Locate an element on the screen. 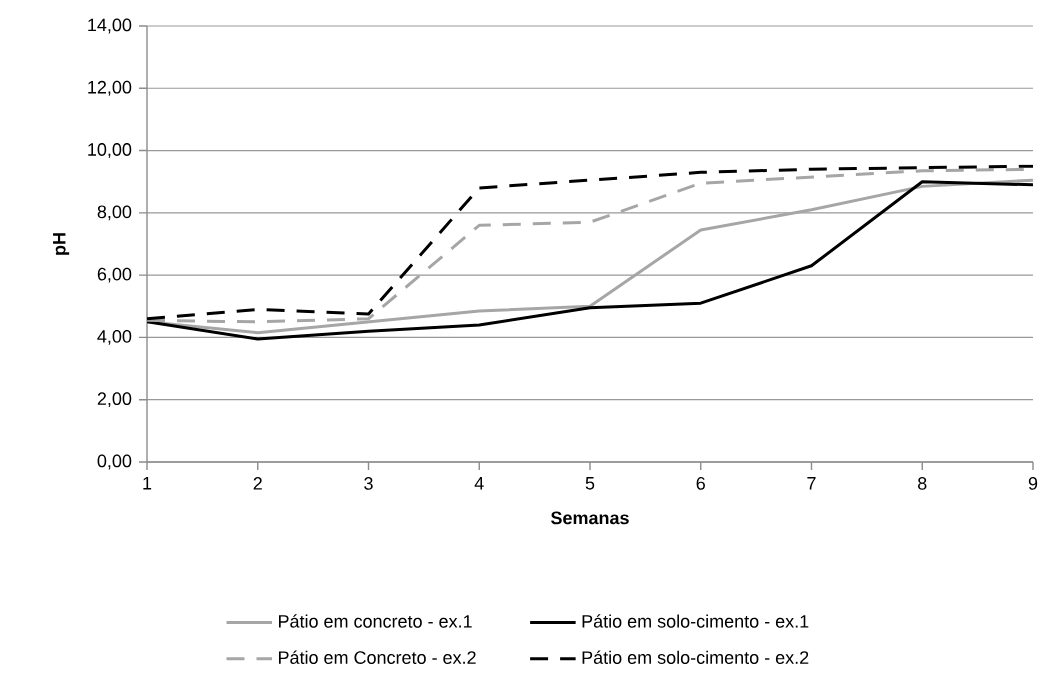  y-axis-title: pH is located at coordinates (61, 244).